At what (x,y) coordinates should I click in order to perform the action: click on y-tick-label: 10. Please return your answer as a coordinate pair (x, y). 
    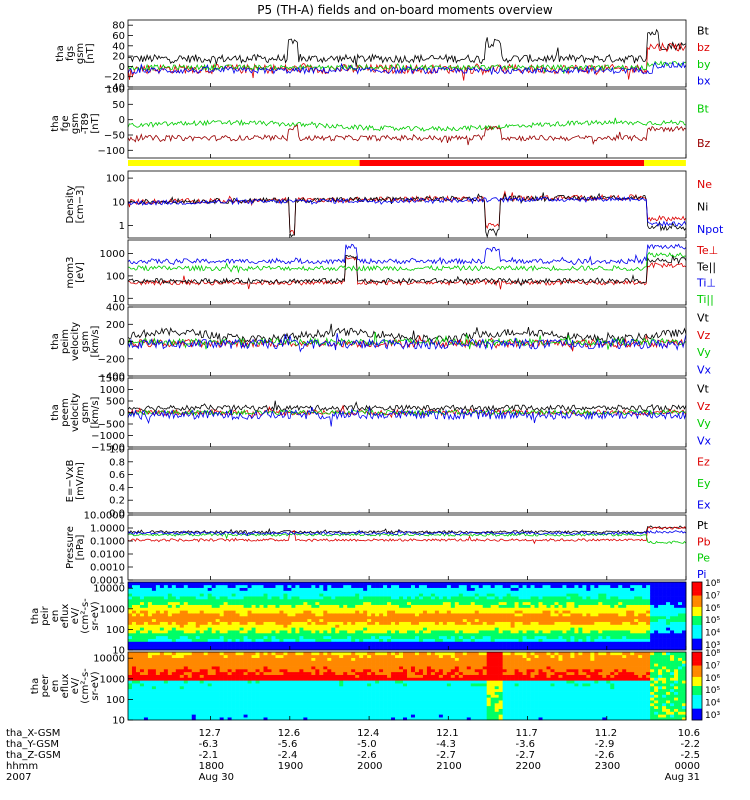
    Looking at the image, I should click on (118, 299).